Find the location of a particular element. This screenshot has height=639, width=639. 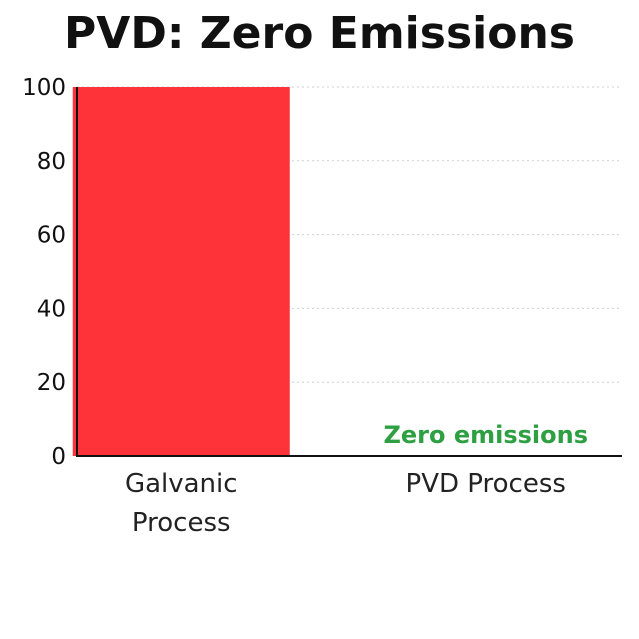

chart-title: PVD: Zero Emissions is located at coordinates (319, 33).